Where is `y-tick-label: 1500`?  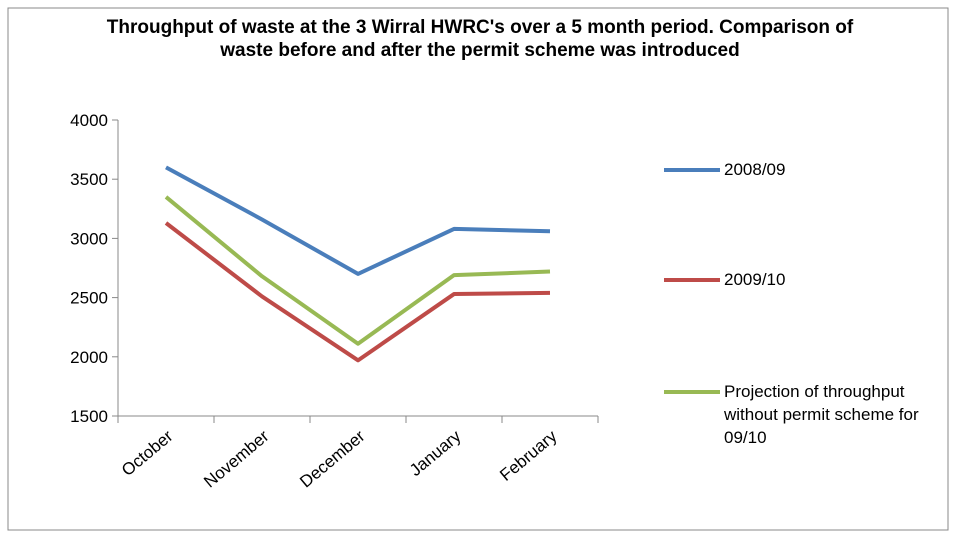 y-tick-label: 1500 is located at coordinates (89, 416).